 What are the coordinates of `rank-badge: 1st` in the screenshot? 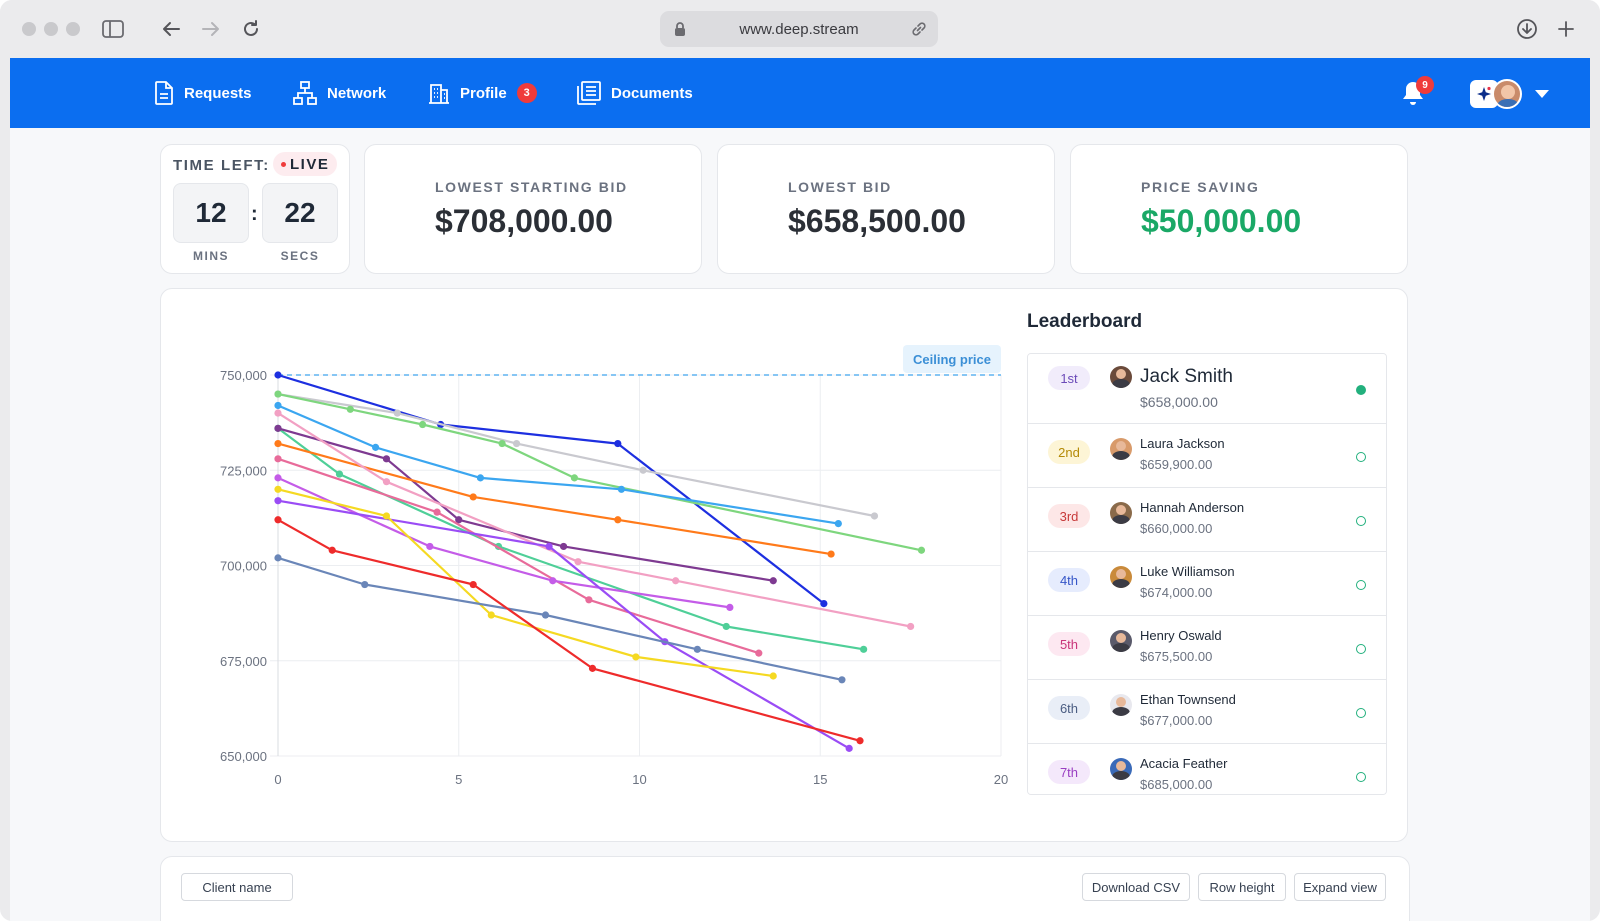 It's located at (1069, 378).